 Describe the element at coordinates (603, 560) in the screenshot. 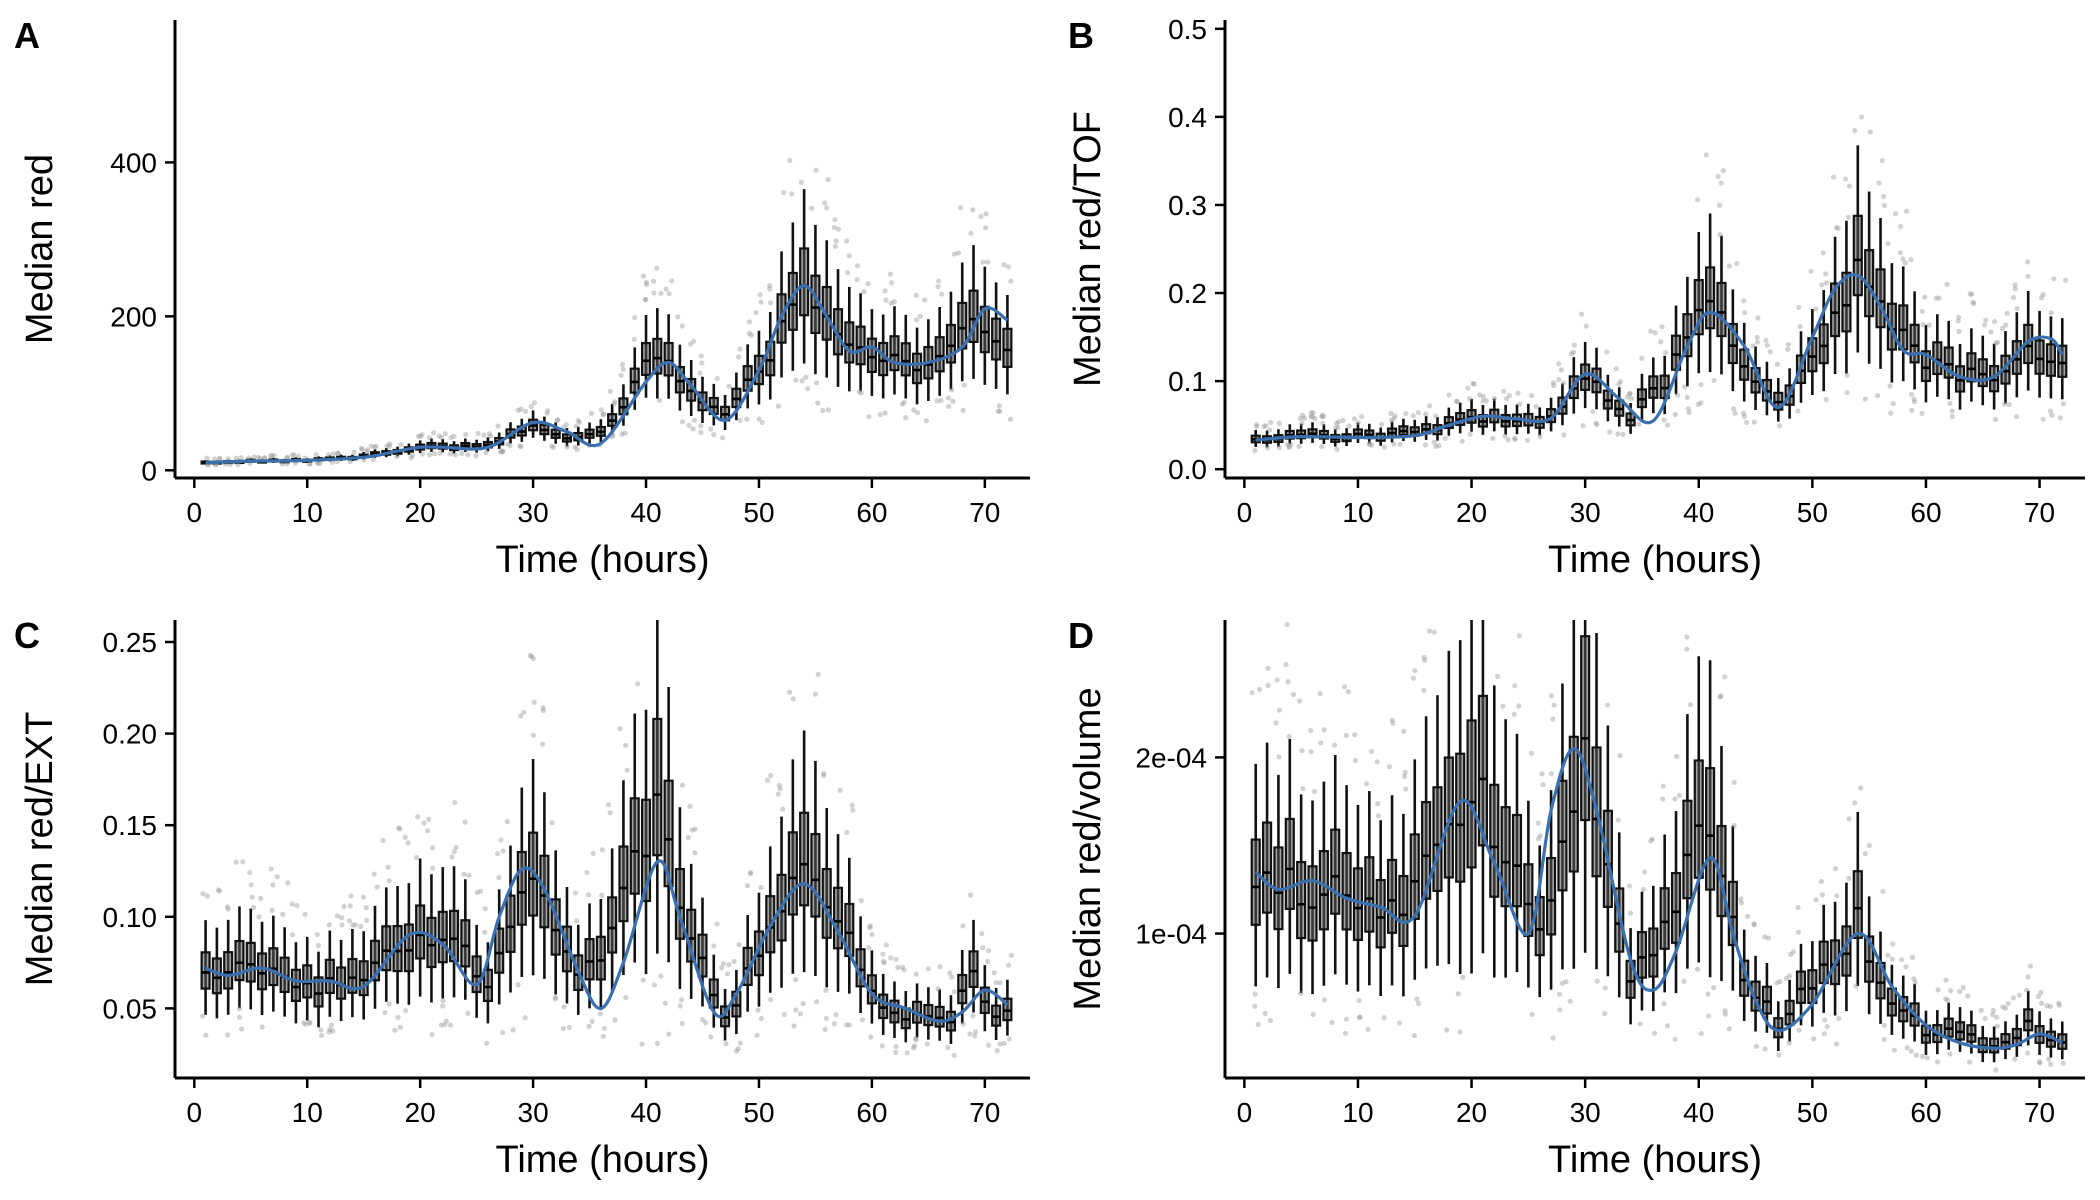

I see `x-axis-title: Time (hours)` at that location.